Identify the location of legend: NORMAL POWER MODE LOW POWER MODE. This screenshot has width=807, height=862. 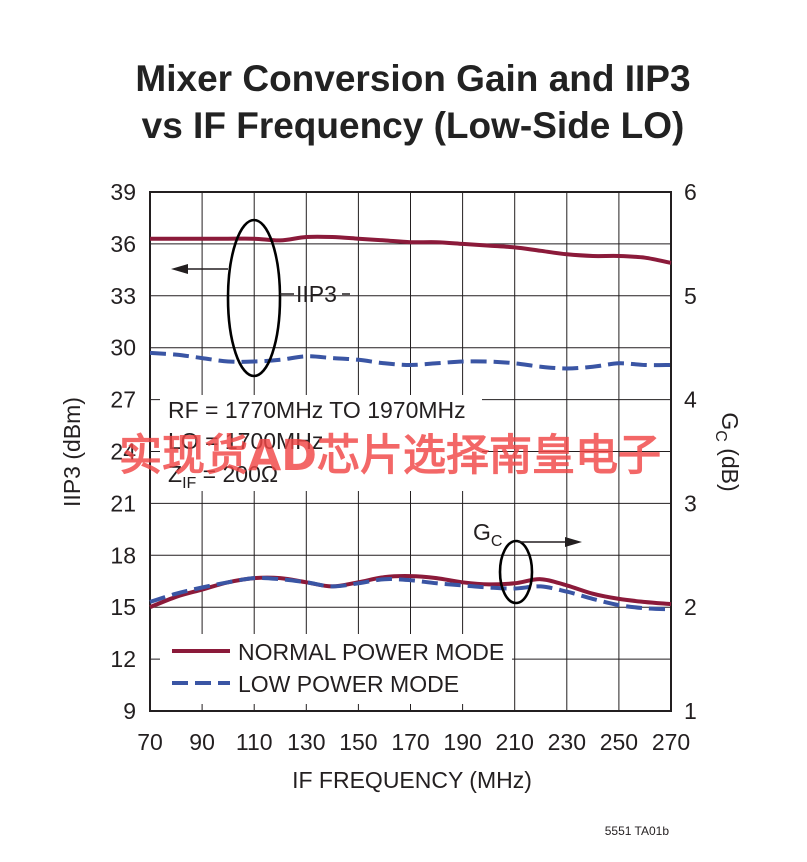
(338, 668).